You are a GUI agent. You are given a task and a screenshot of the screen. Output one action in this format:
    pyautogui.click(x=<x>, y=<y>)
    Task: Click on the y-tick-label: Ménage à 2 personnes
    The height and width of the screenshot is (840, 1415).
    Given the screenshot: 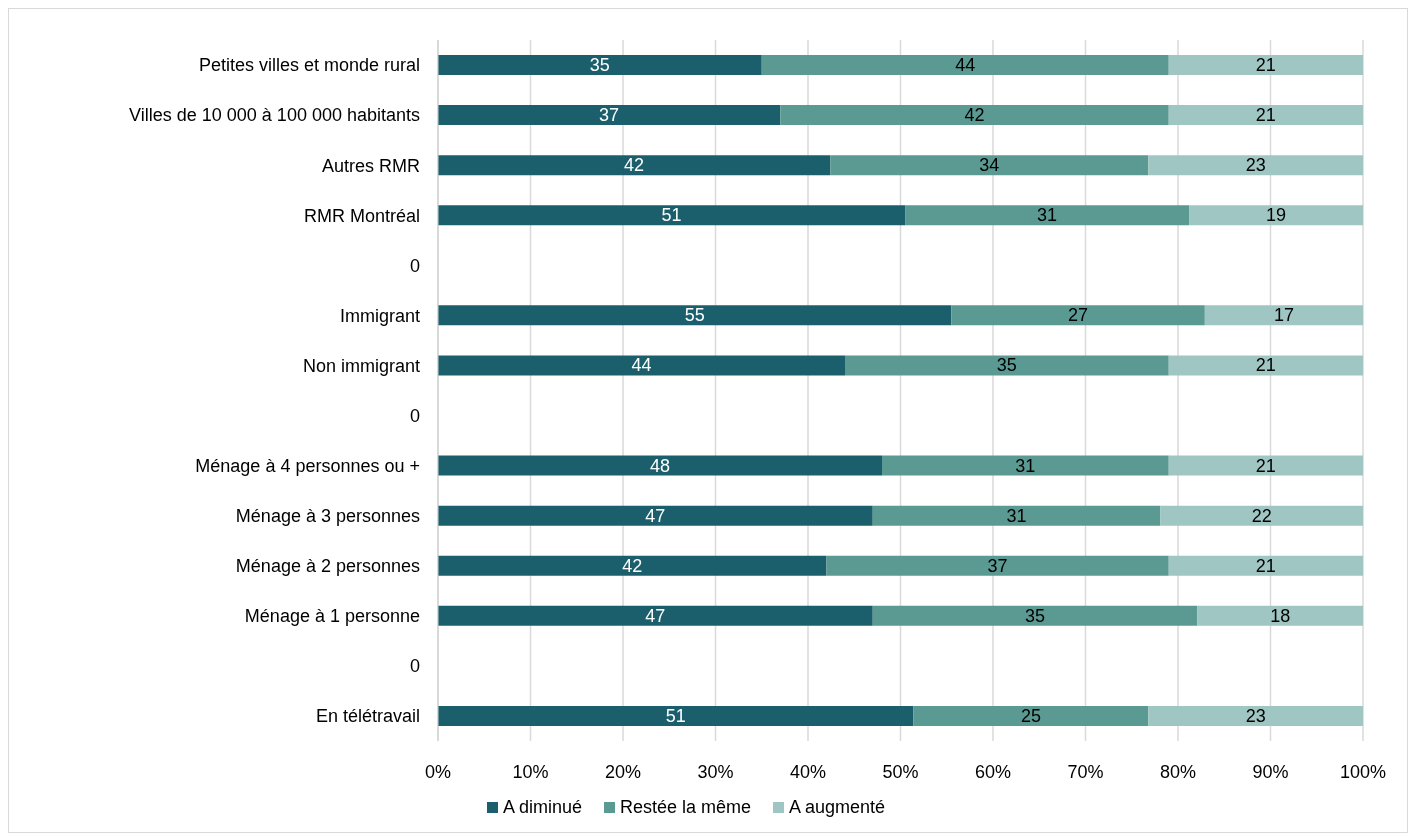 What is the action you would take?
    pyautogui.click(x=327, y=566)
    